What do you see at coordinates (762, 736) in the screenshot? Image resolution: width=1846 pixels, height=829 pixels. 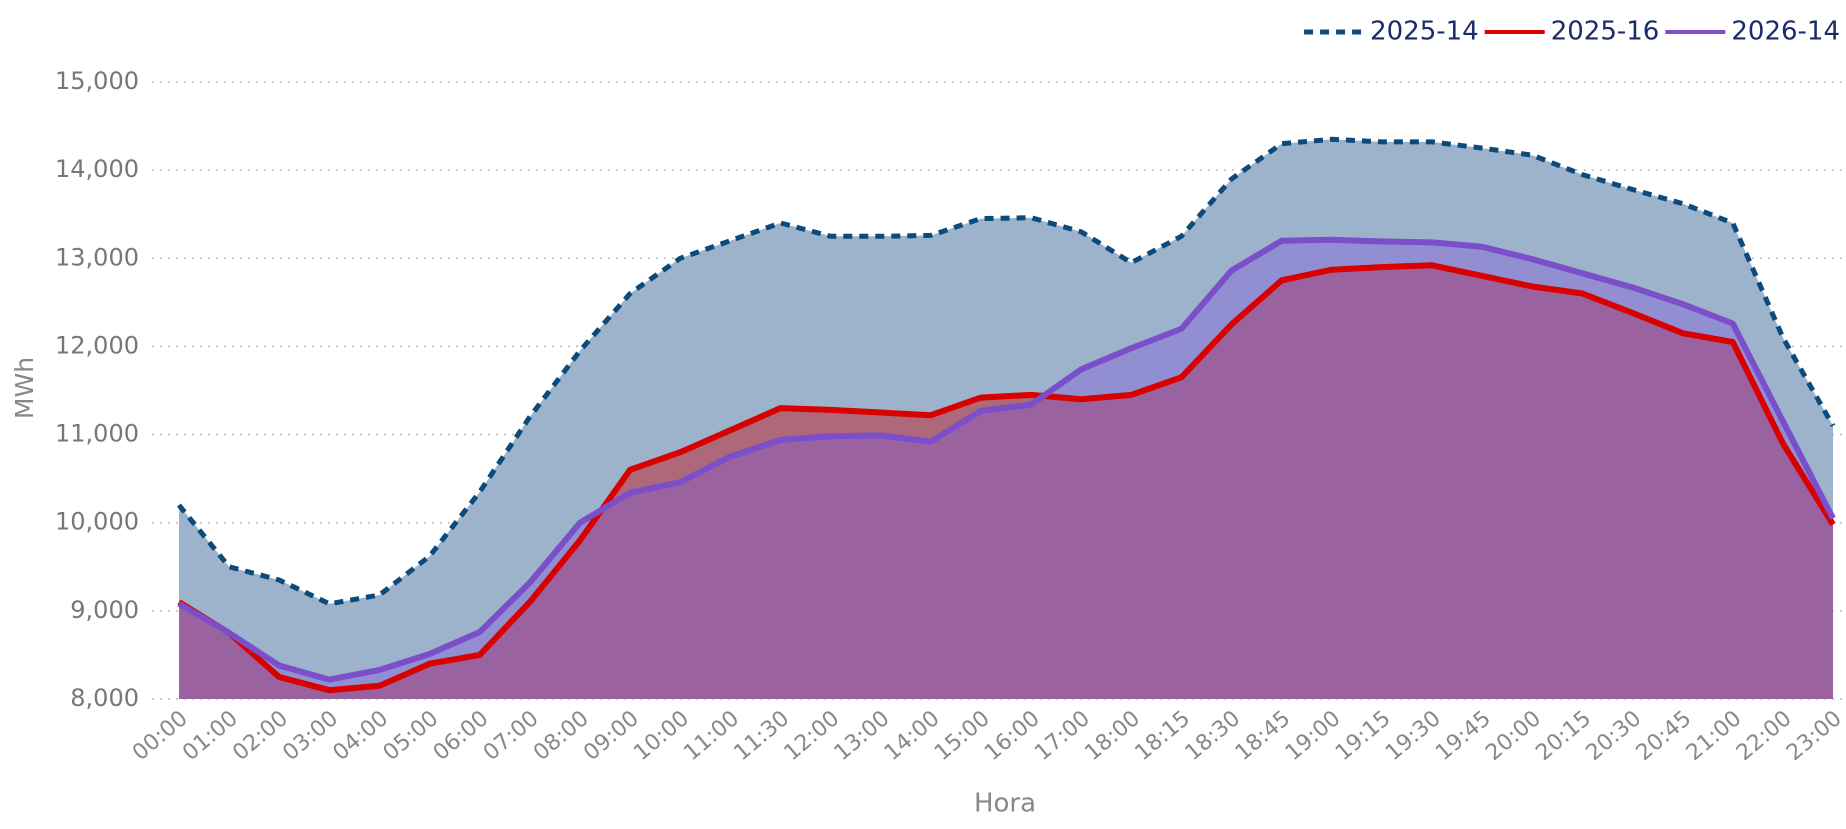 I see `x-tick-label: 11:30` at bounding box center [762, 736].